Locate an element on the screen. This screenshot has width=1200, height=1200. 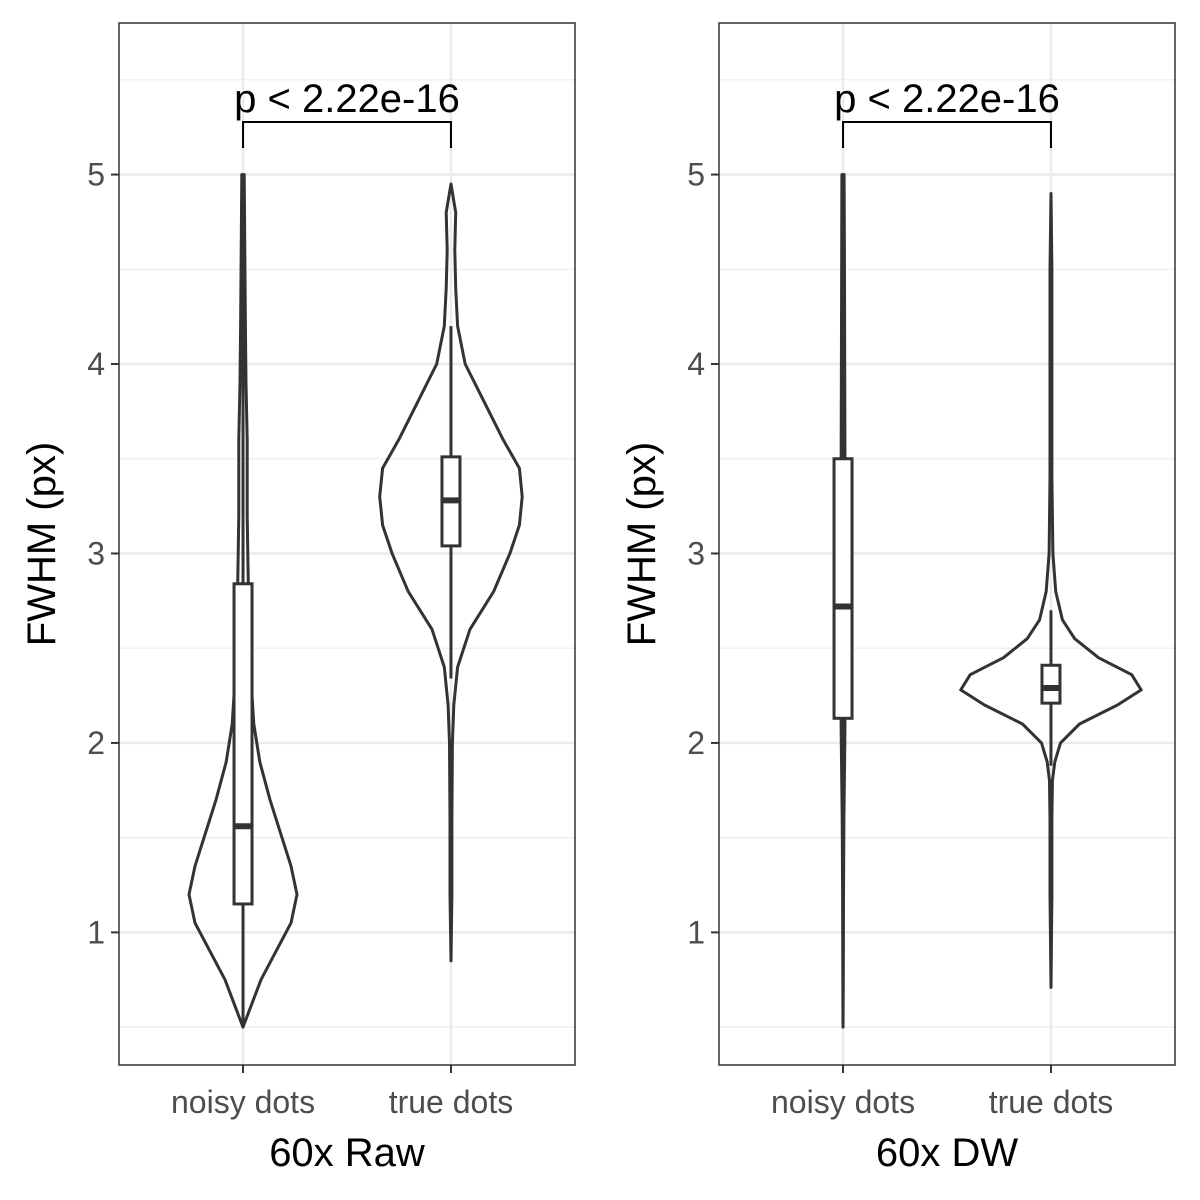
x-axis-title: 60x Raw is located at coordinates (347, 1153).